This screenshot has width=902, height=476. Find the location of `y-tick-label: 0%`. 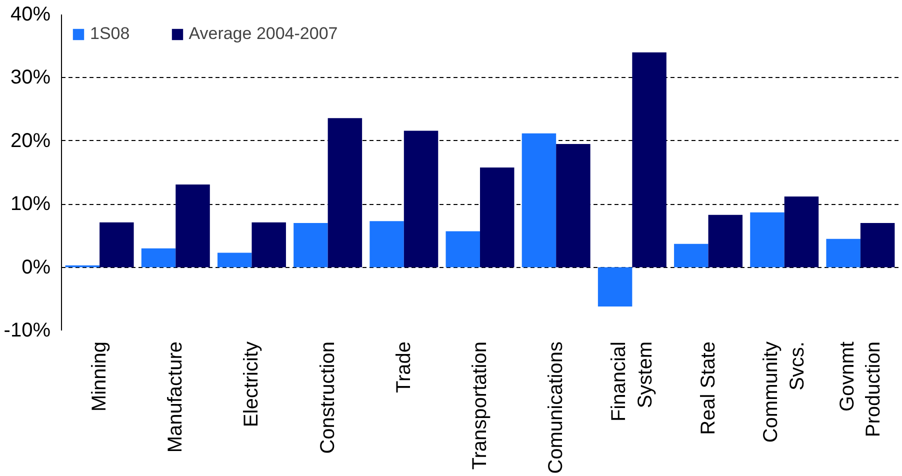

y-tick-label: 0% is located at coordinates (36, 267).